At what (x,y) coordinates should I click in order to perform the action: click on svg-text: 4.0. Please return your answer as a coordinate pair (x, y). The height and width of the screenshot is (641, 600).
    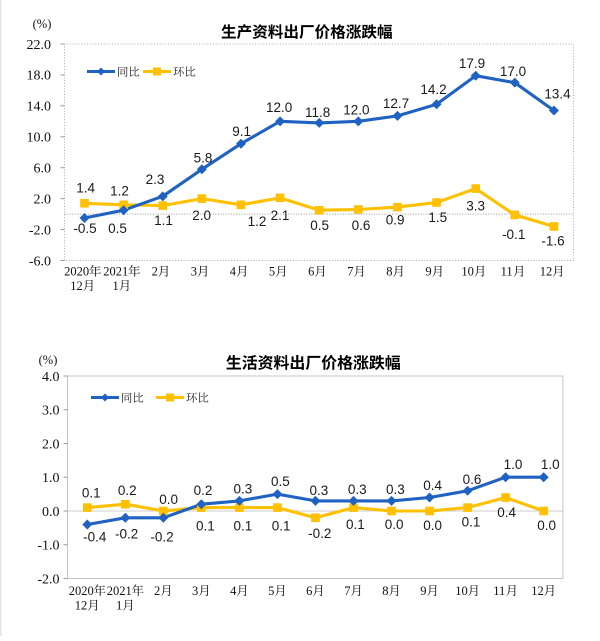
    Looking at the image, I should click on (51, 377).